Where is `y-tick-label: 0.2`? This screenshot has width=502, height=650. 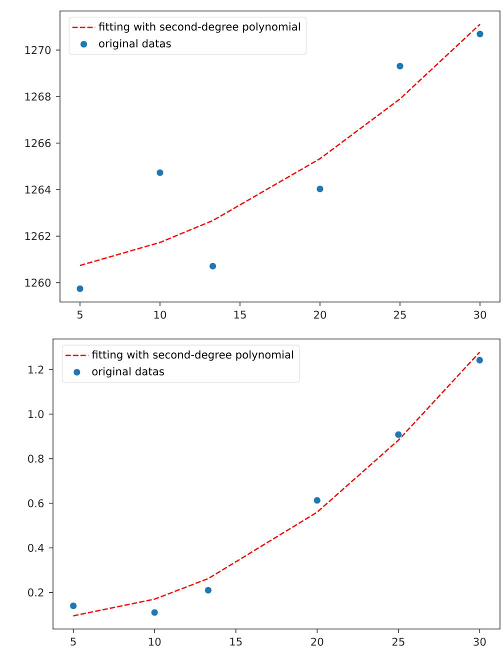 y-tick-label: 0.2 is located at coordinates (36, 592).